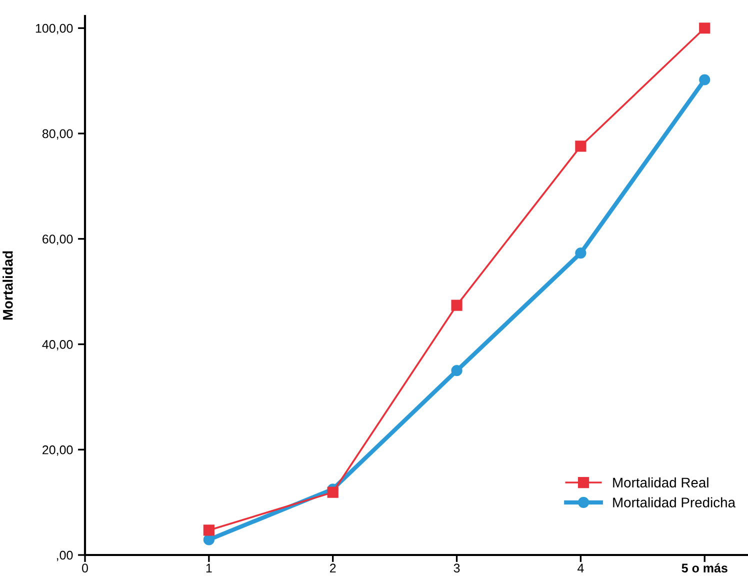 The height and width of the screenshot is (576, 748). What do you see at coordinates (64, 556) in the screenshot?
I see `y-tick-label: ,00` at bounding box center [64, 556].